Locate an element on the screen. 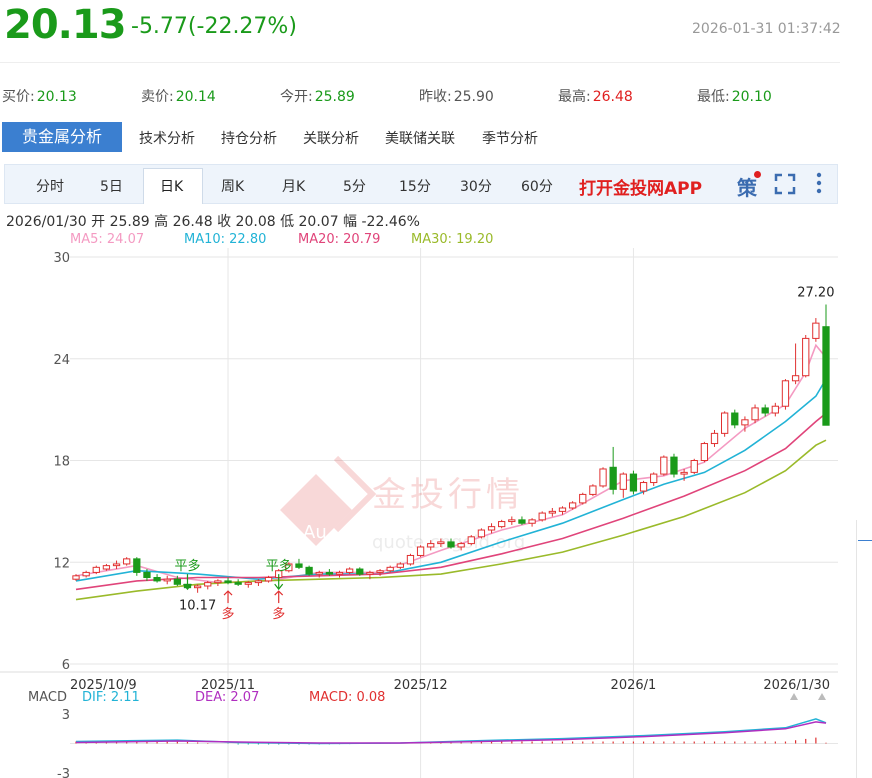  strategy-icon: 策 is located at coordinates (747, 188).